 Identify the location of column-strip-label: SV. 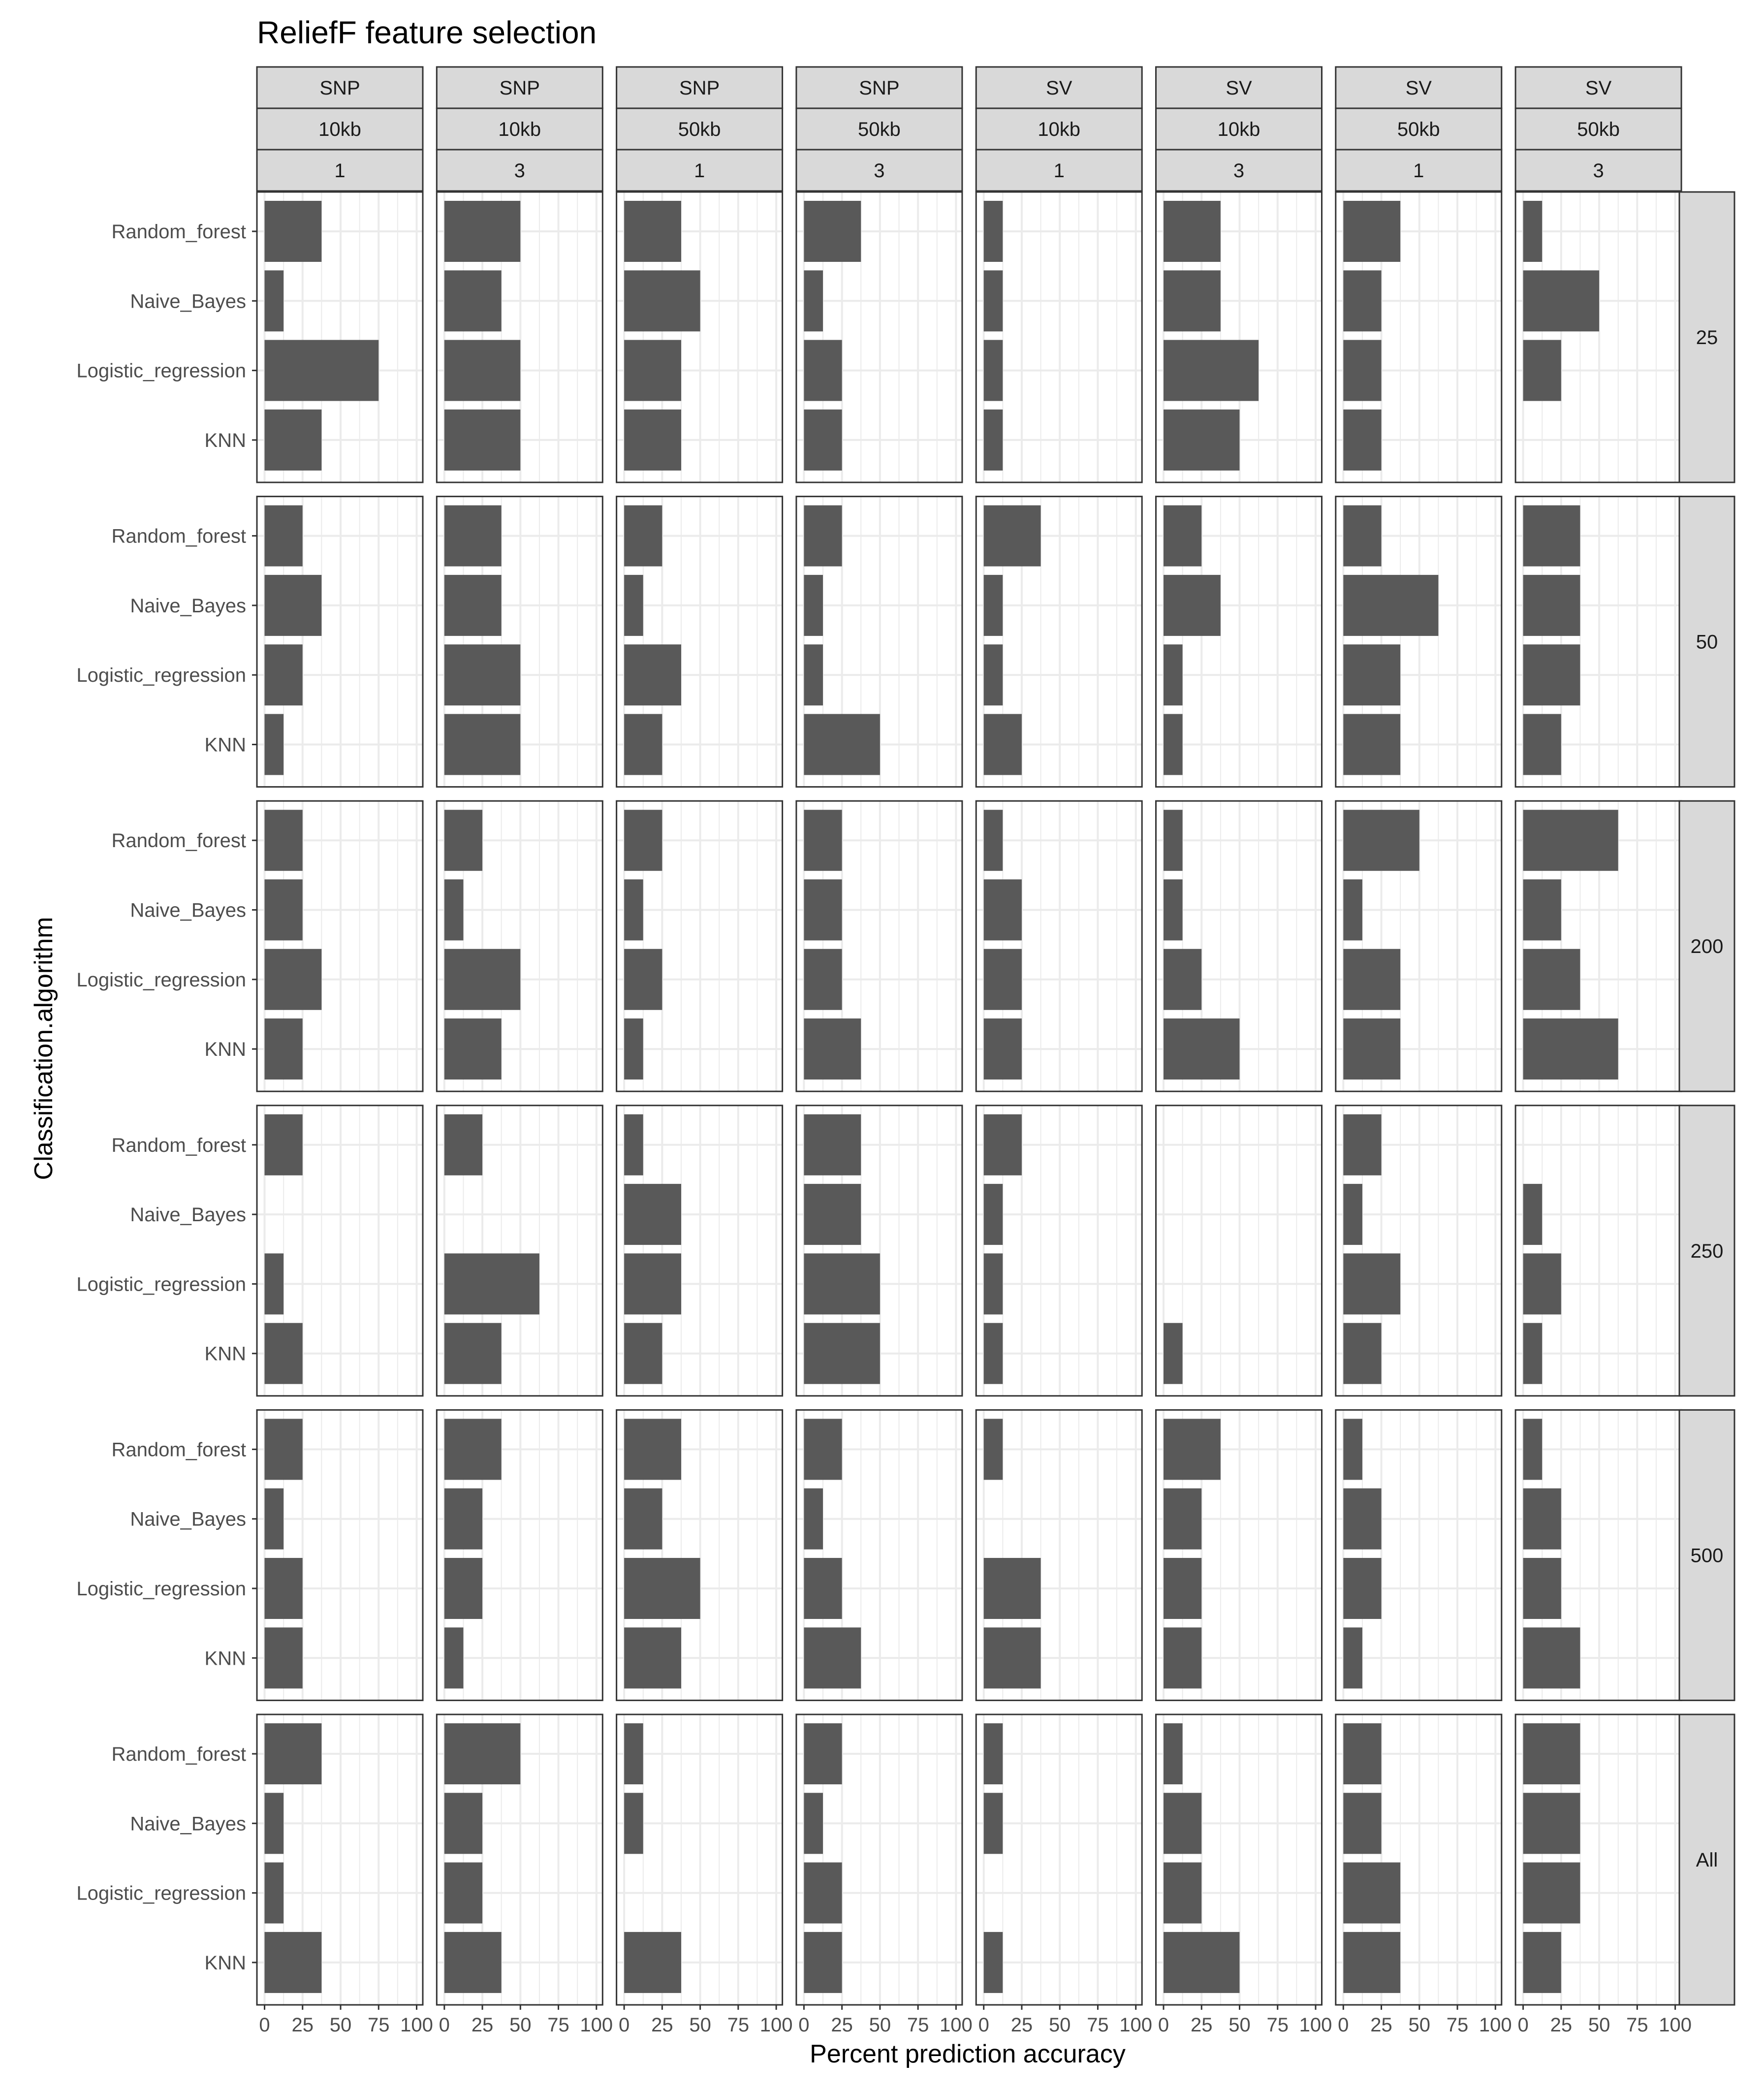
(1419, 88).